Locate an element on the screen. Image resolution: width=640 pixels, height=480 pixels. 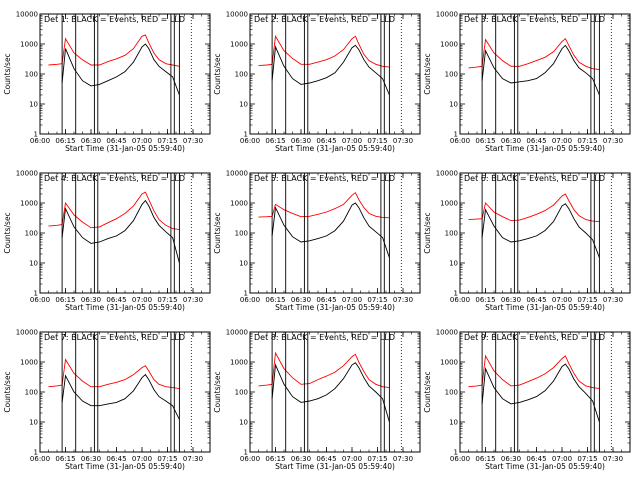
panel-title: Det 4: BLACK = Events, RED = LLD is located at coordinates (114, 178).